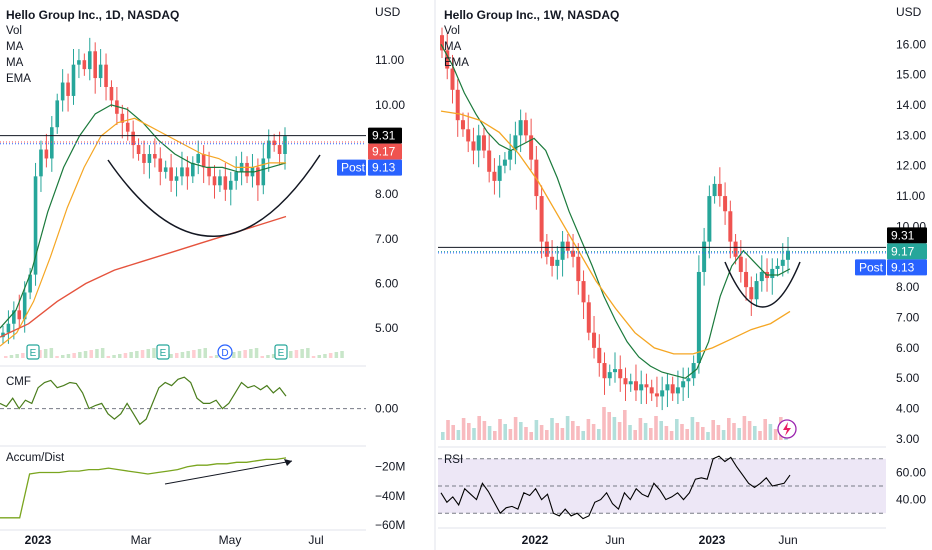 The image size is (932, 550). What do you see at coordinates (615, 487) in the screenshot?
I see `rsi-line` at bounding box center [615, 487].